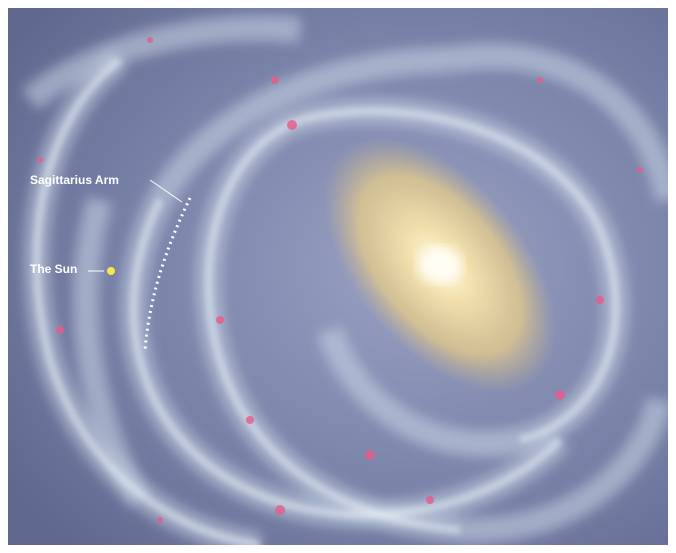 Image resolution: width=676 pixels, height=553 pixels. Describe the element at coordinates (74, 180) in the screenshot. I see `label-sagittarius-arm: Sagittarius Arm` at that location.